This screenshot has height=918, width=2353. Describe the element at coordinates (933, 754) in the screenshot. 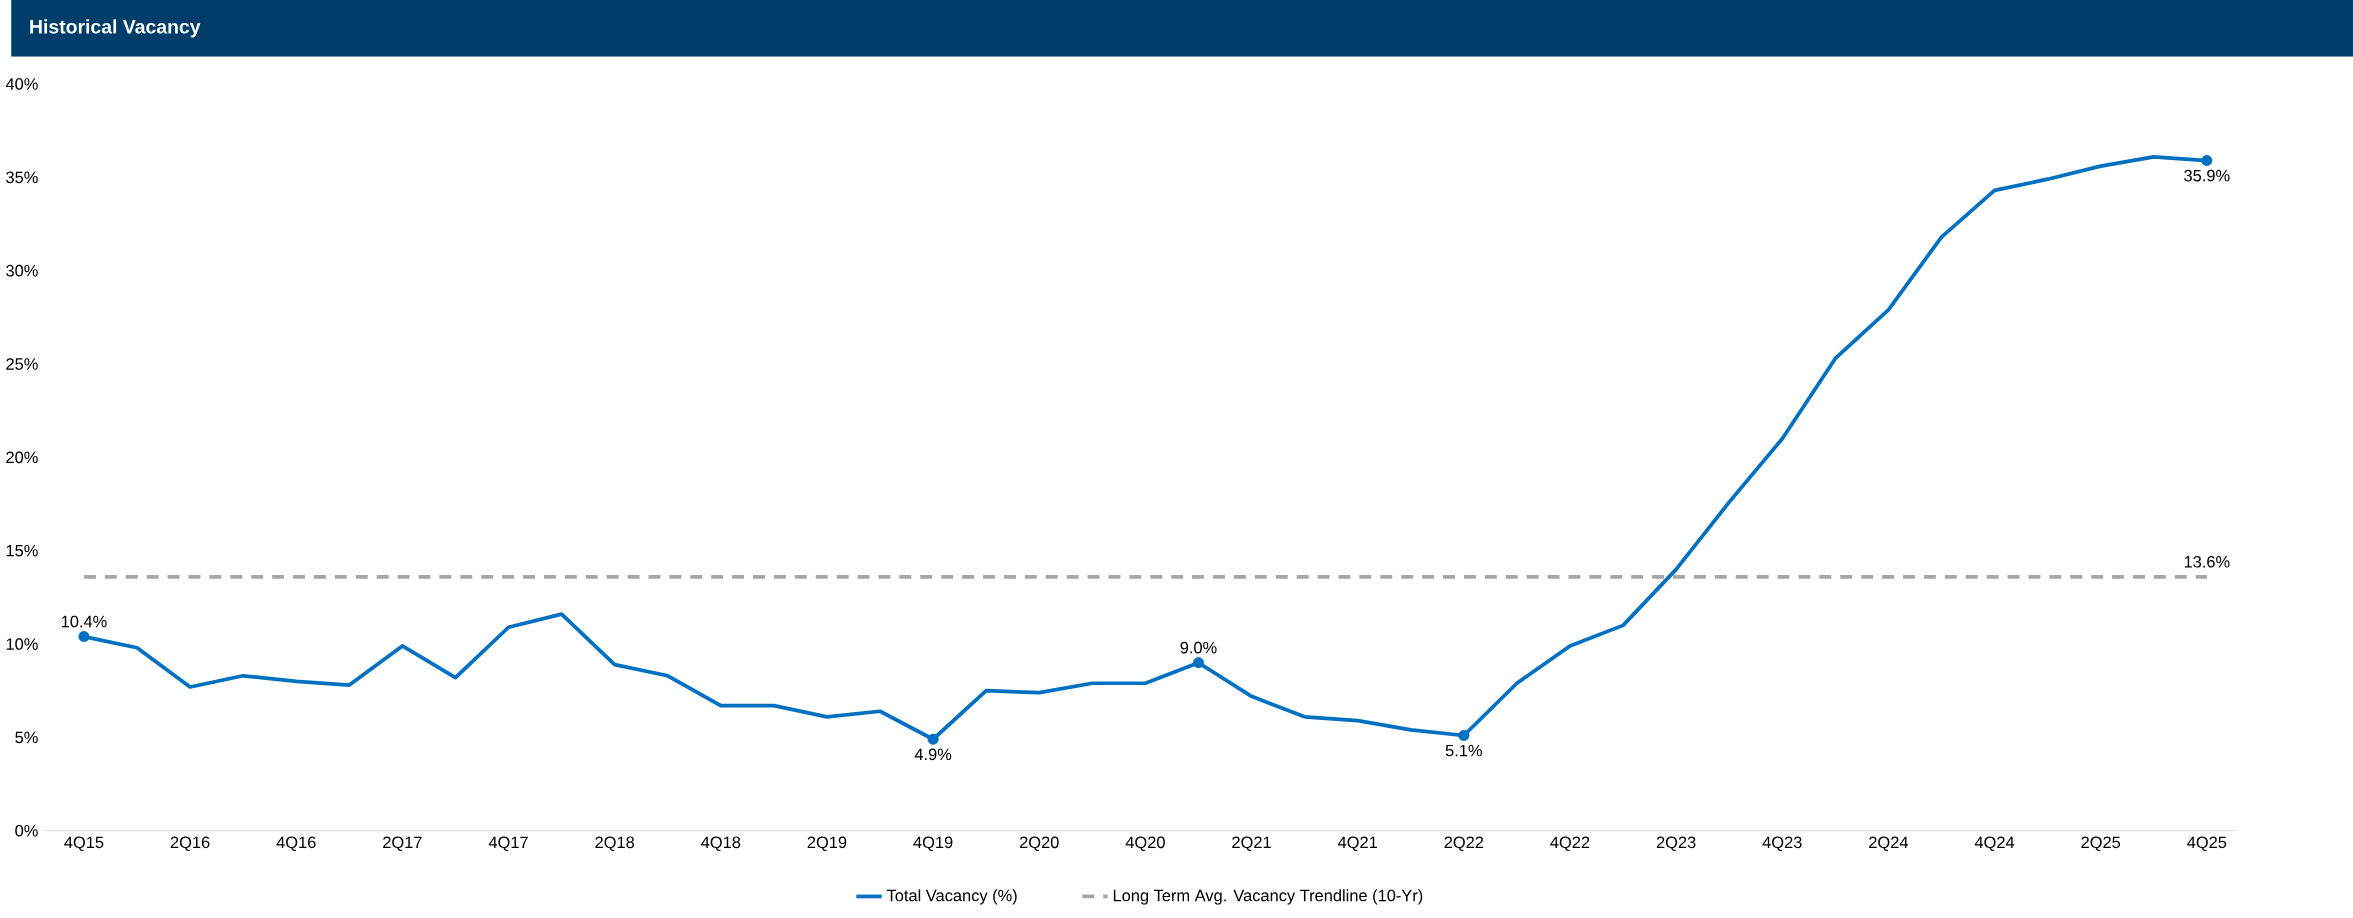

I see `data-label: 4.9%` at that location.